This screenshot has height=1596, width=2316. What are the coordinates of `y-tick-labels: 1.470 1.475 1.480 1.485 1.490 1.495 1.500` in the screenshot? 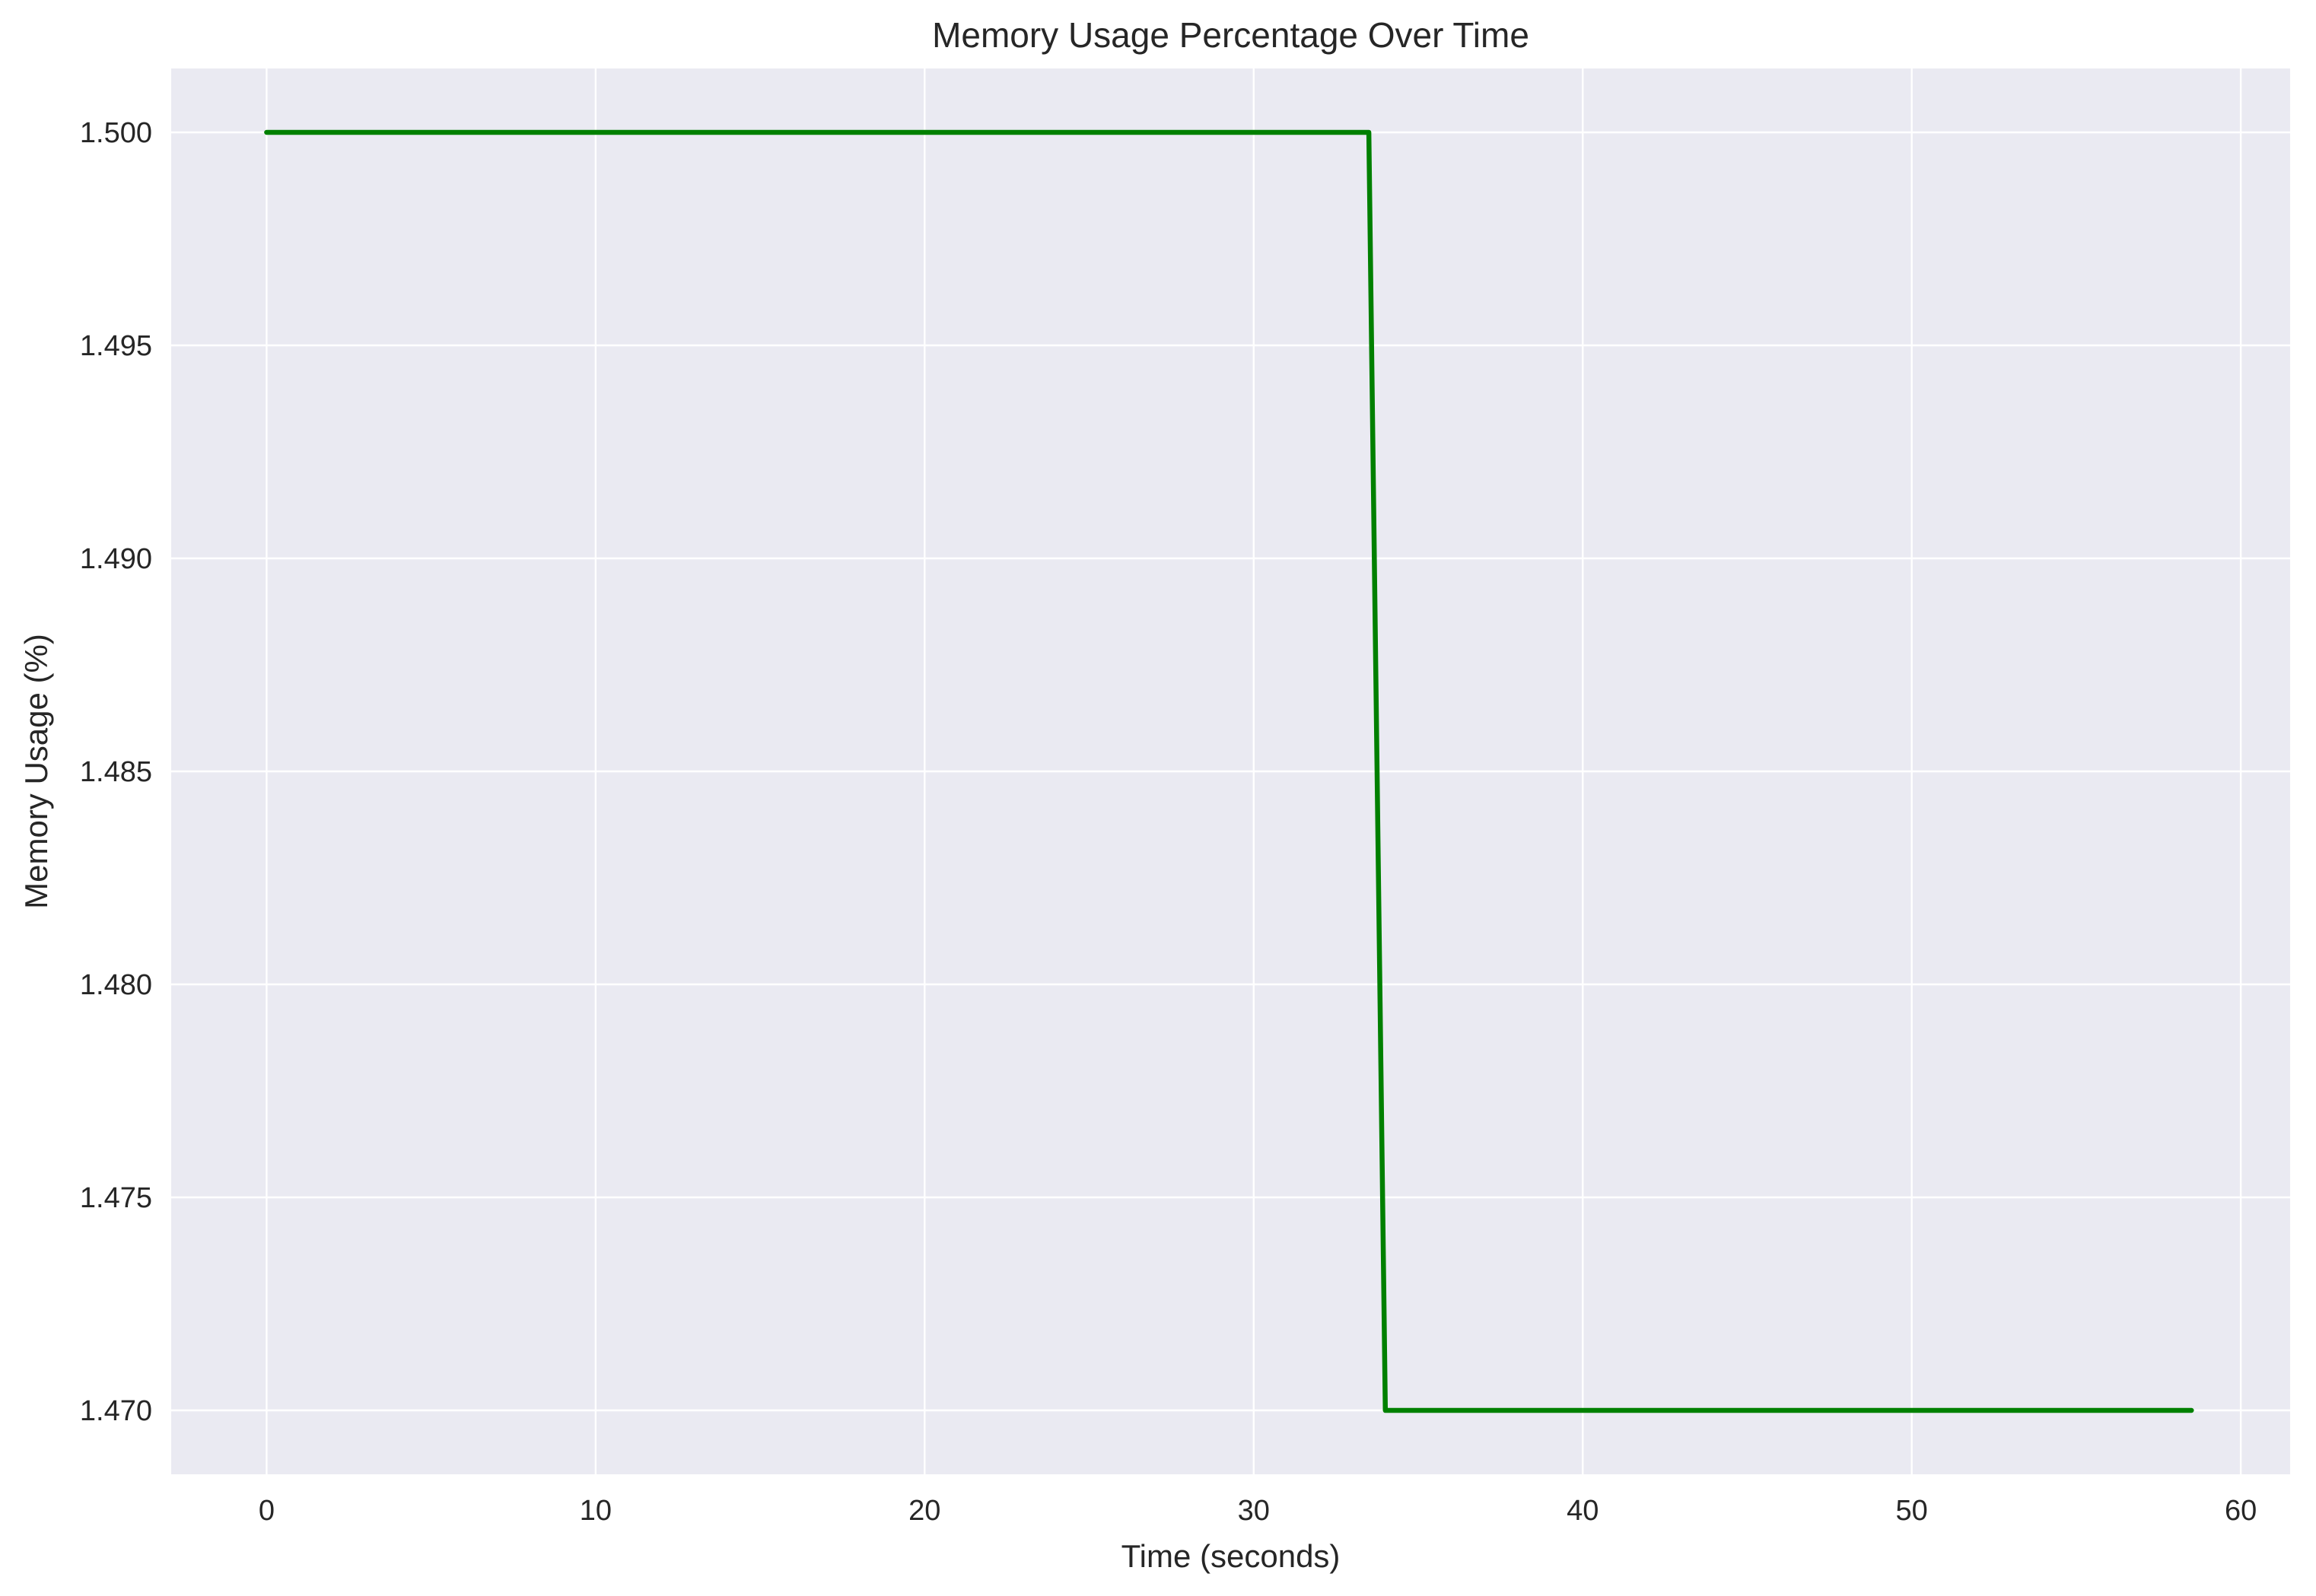 It's located at (116, 772).